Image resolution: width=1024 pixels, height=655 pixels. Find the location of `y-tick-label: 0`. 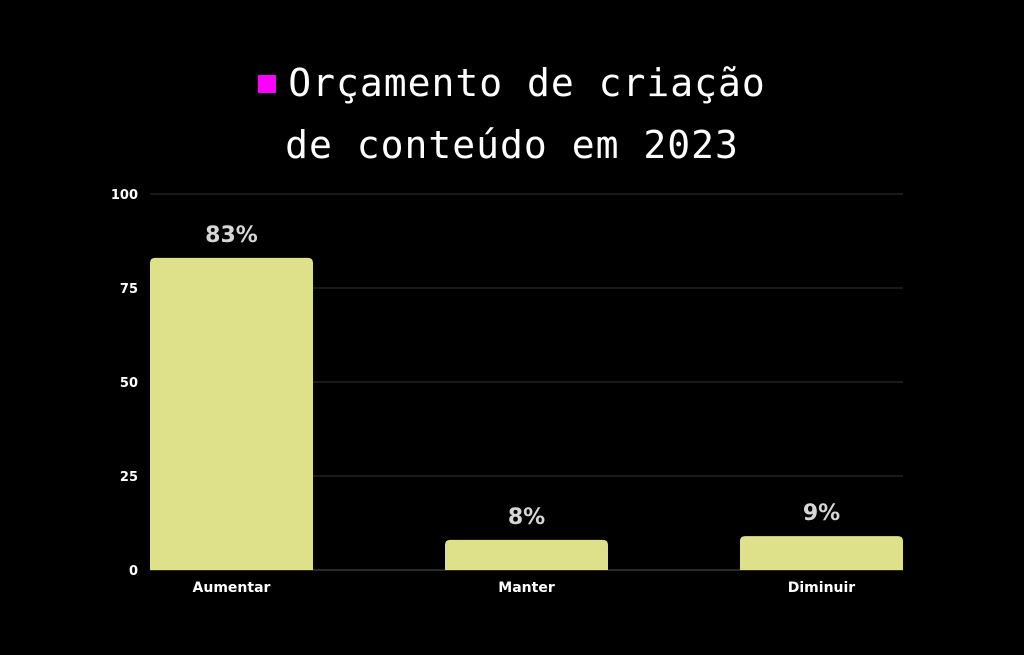

y-tick-label: 0 is located at coordinates (133, 571).